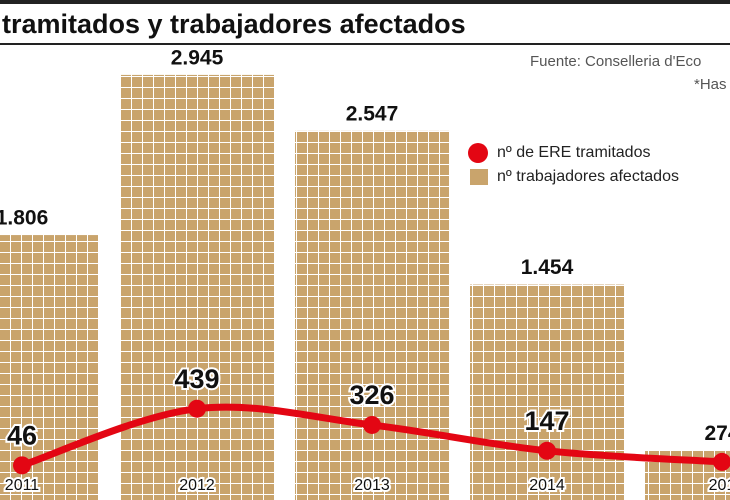 The height and width of the screenshot is (500, 730). What do you see at coordinates (710, 84) in the screenshot?
I see `note: *Has` at bounding box center [710, 84].